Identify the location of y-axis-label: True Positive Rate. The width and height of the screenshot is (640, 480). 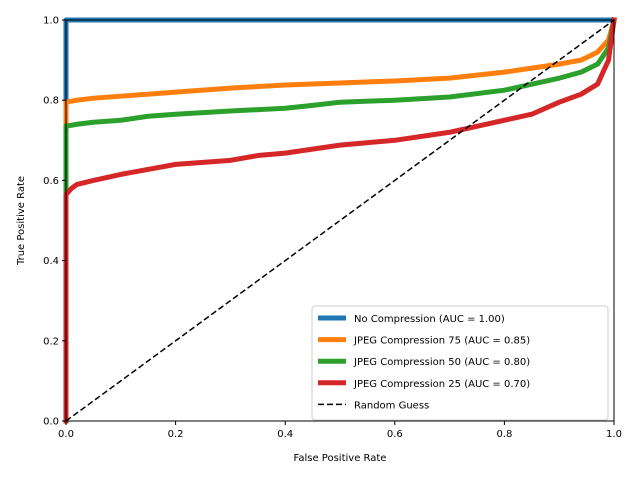
(21, 221).